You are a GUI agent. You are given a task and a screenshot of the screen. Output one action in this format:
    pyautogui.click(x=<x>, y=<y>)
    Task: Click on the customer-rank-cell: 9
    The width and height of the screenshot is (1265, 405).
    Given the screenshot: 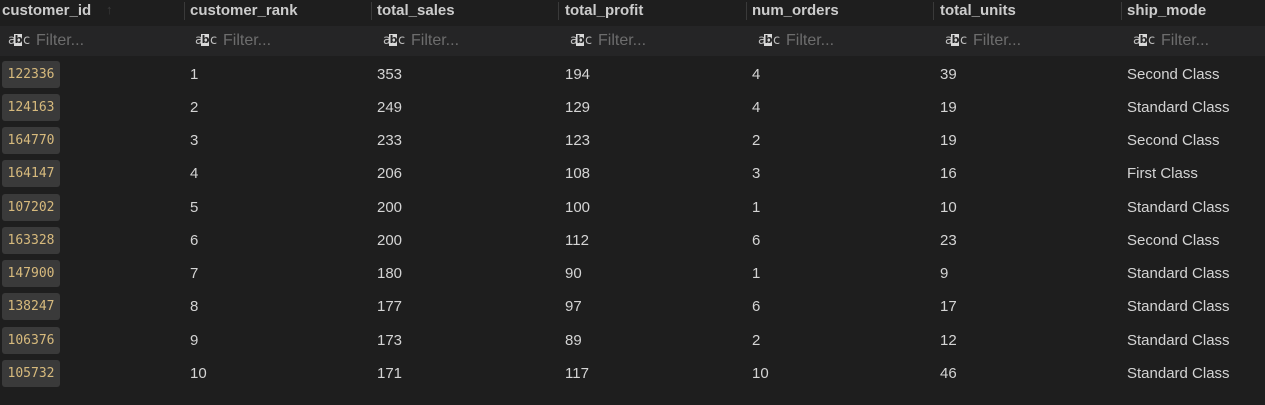 What is the action you would take?
    pyautogui.click(x=194, y=340)
    